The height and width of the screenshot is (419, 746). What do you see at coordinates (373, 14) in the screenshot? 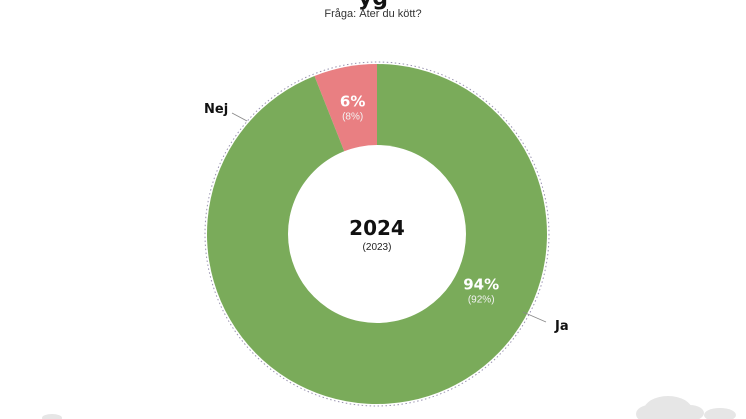
I see `chart-subtitle: Fråga: Äter du kött?` at bounding box center [373, 14].